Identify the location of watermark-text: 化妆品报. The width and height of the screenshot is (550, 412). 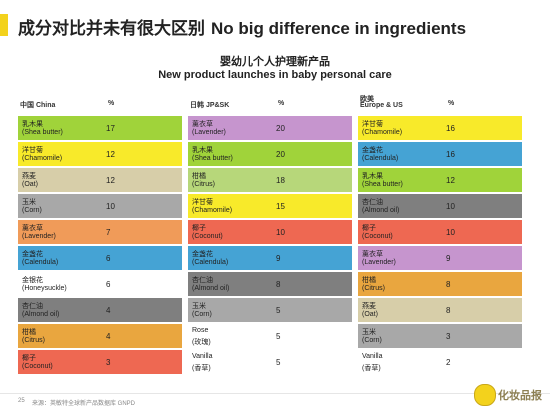
(520, 396).